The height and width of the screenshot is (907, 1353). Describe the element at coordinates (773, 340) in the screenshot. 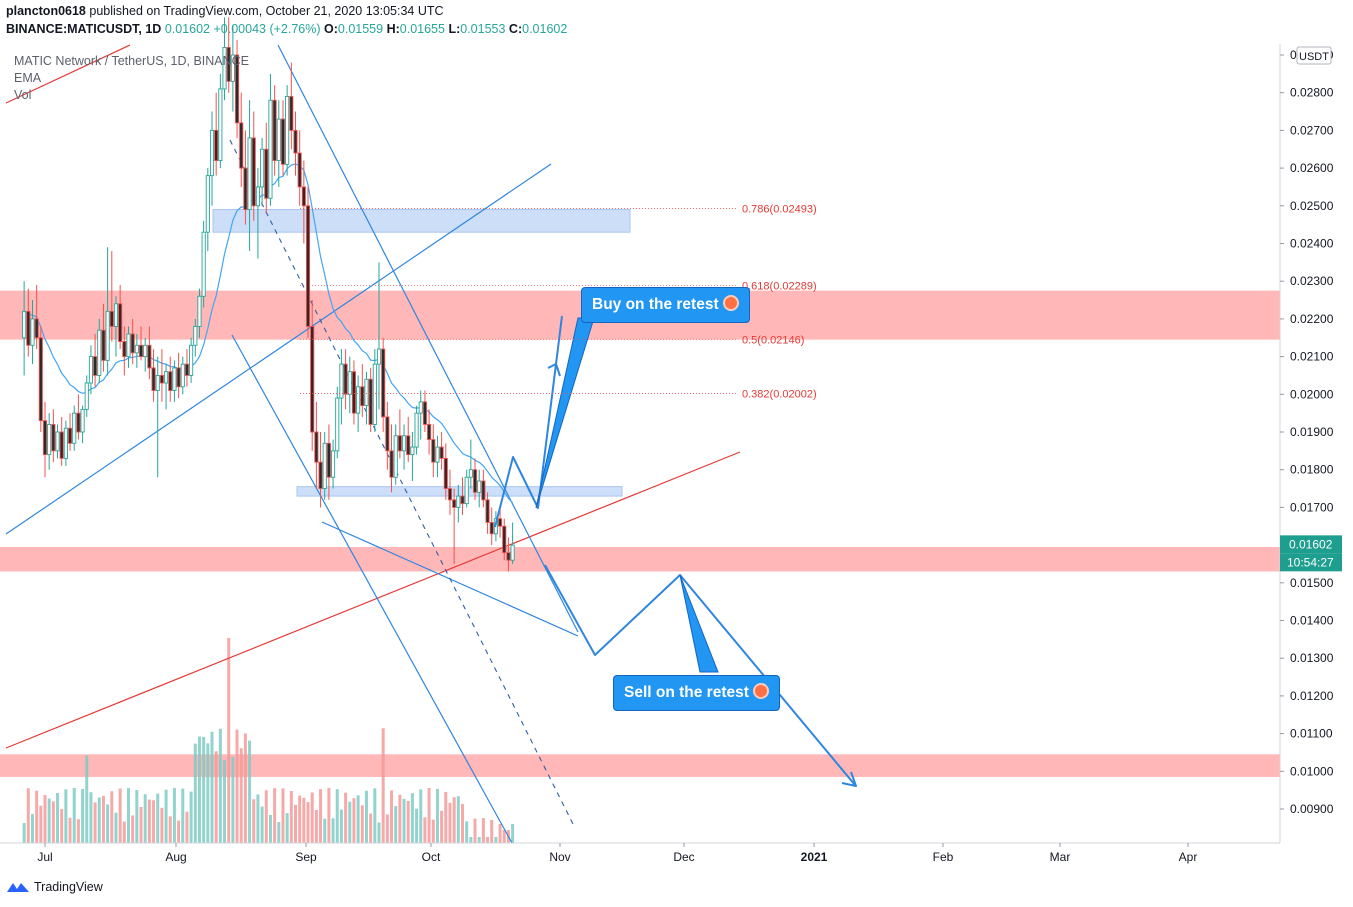

I see `fib-level-label: 0.5(0.02146)` at that location.